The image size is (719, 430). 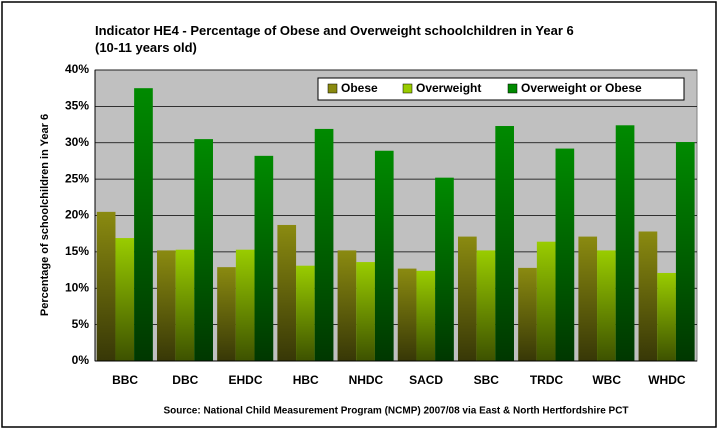 I want to click on x-tick-label: EHDC, so click(x=245, y=380).